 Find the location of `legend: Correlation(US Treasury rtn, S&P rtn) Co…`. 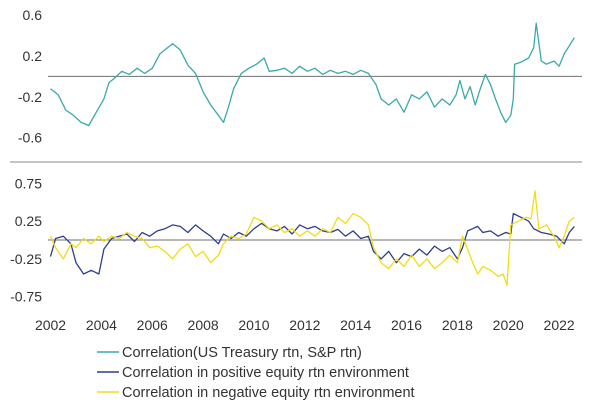

legend: Correlation(US Treasury rtn, S&P rtn) Co… is located at coordinates (256, 373).